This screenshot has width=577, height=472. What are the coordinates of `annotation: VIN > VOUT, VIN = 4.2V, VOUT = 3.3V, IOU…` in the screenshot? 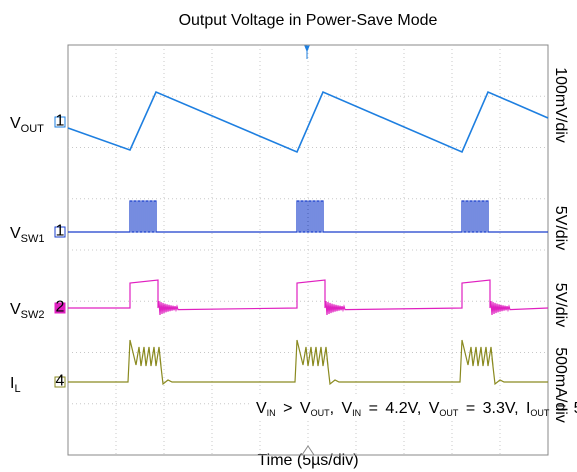 It's located at (416, 409).